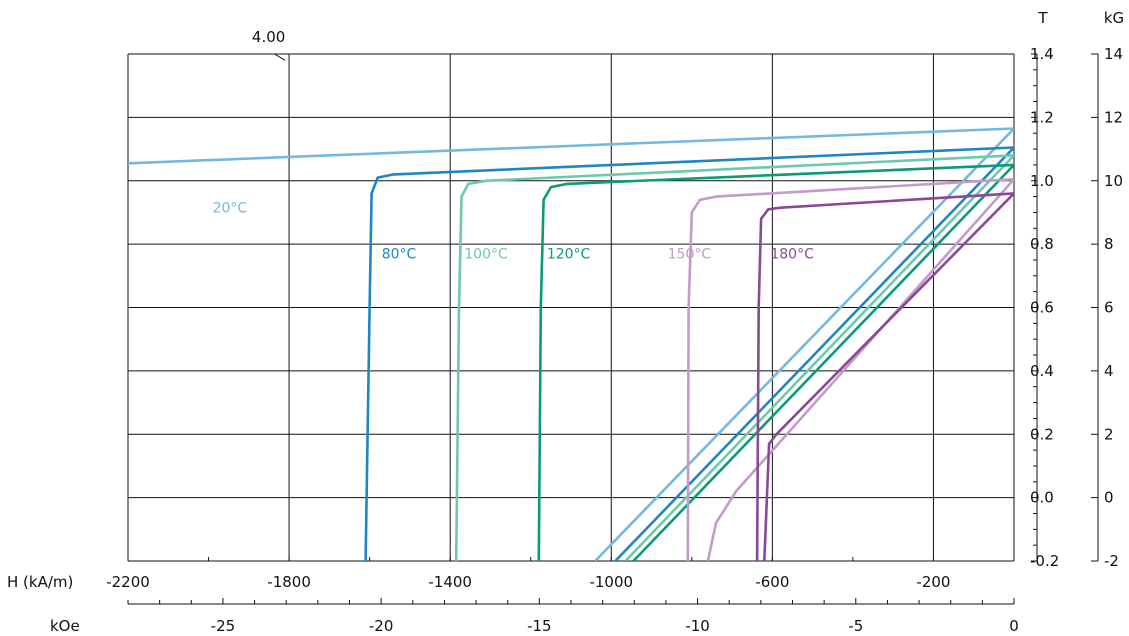 The image size is (1129, 636). I want to click on y2-tick-label: 2, so click(1109, 434).